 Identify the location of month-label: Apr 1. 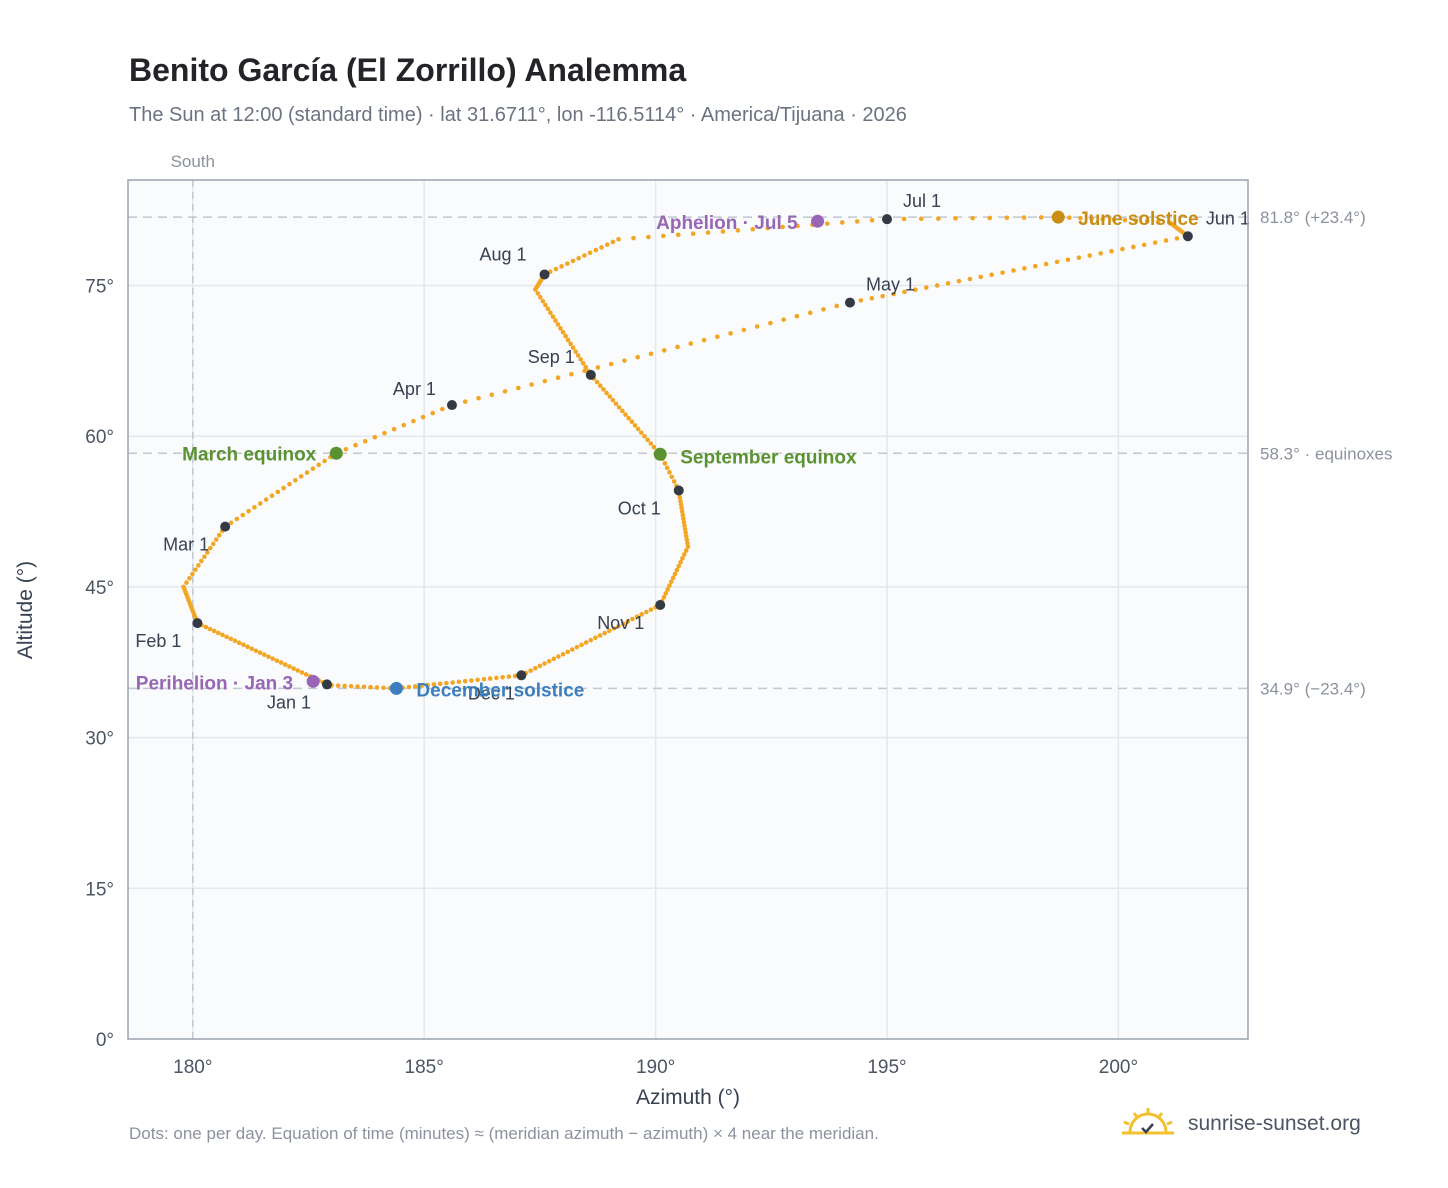
(414, 389).